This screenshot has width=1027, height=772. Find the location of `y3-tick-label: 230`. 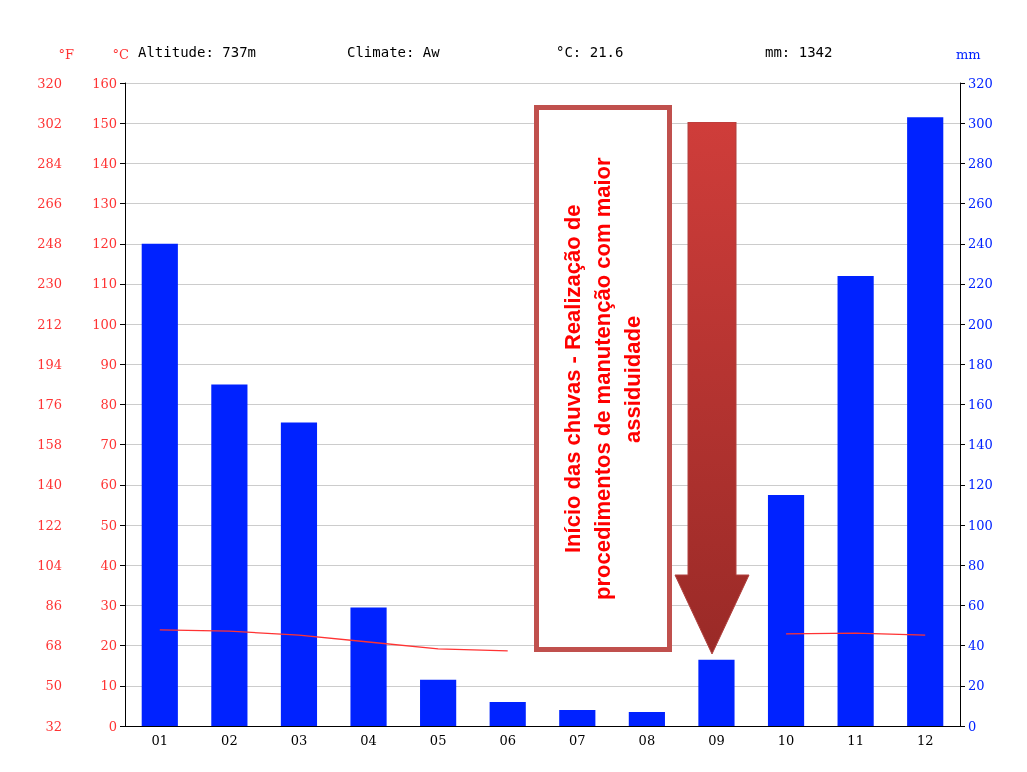

y3-tick-label: 230 is located at coordinates (49, 284).